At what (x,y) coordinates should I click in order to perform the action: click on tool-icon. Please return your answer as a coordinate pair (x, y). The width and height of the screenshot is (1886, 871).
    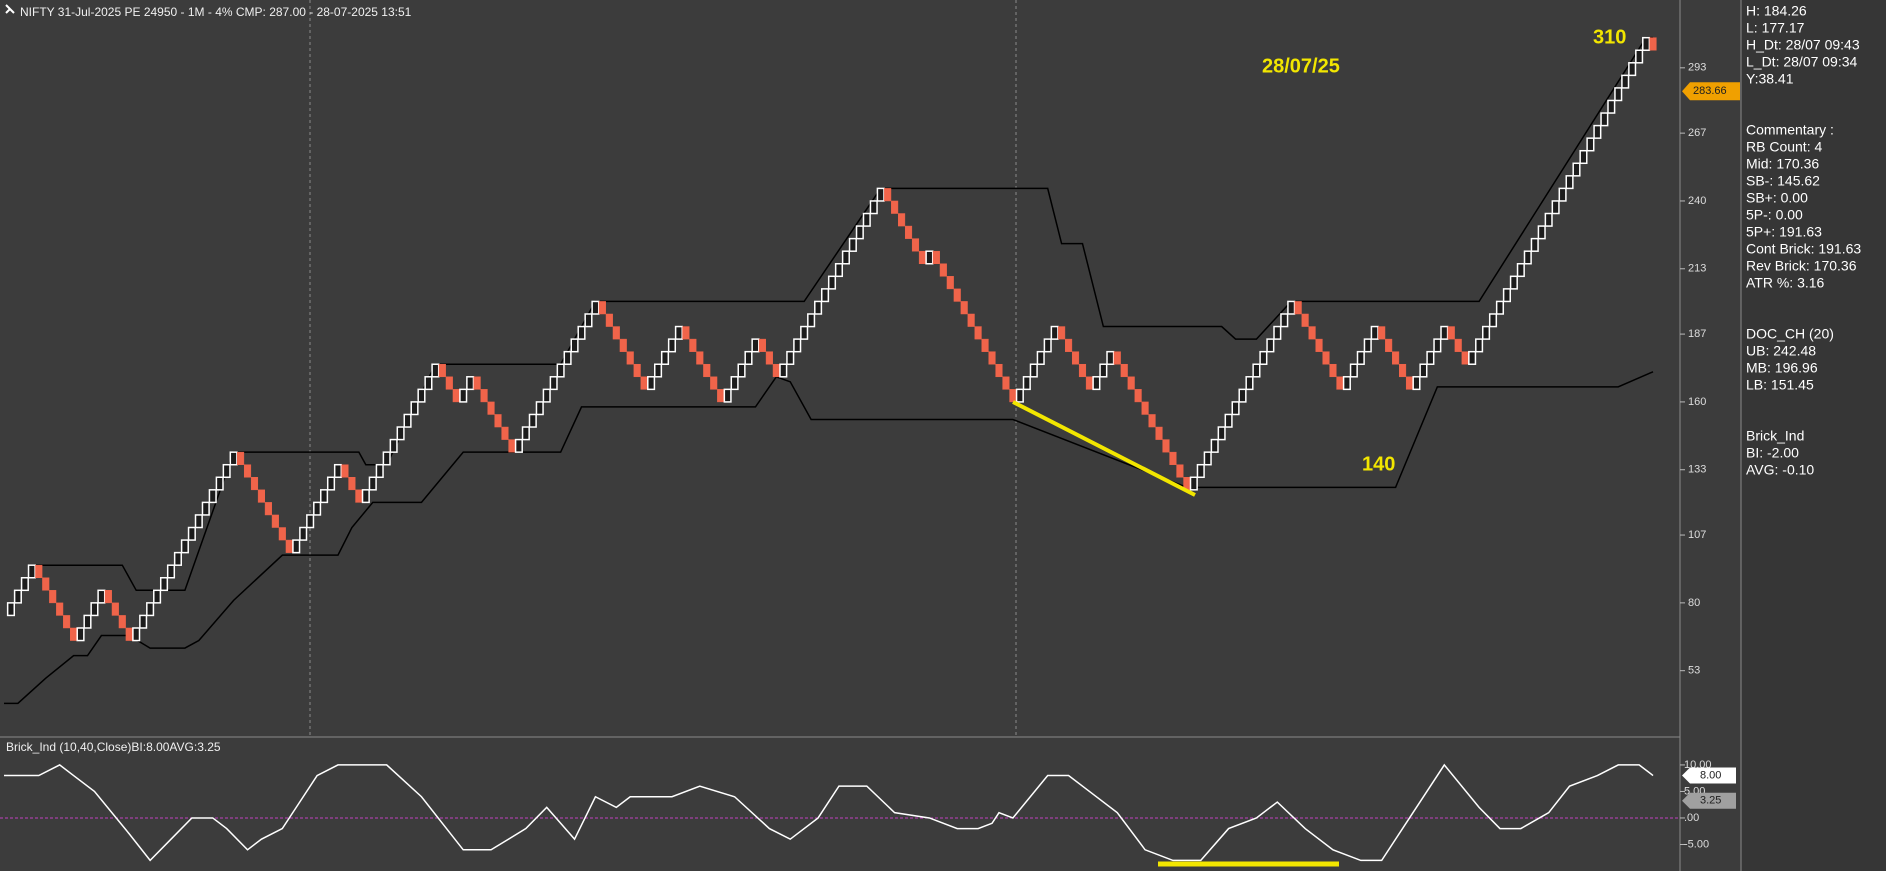
    Looking at the image, I should click on (10, 9).